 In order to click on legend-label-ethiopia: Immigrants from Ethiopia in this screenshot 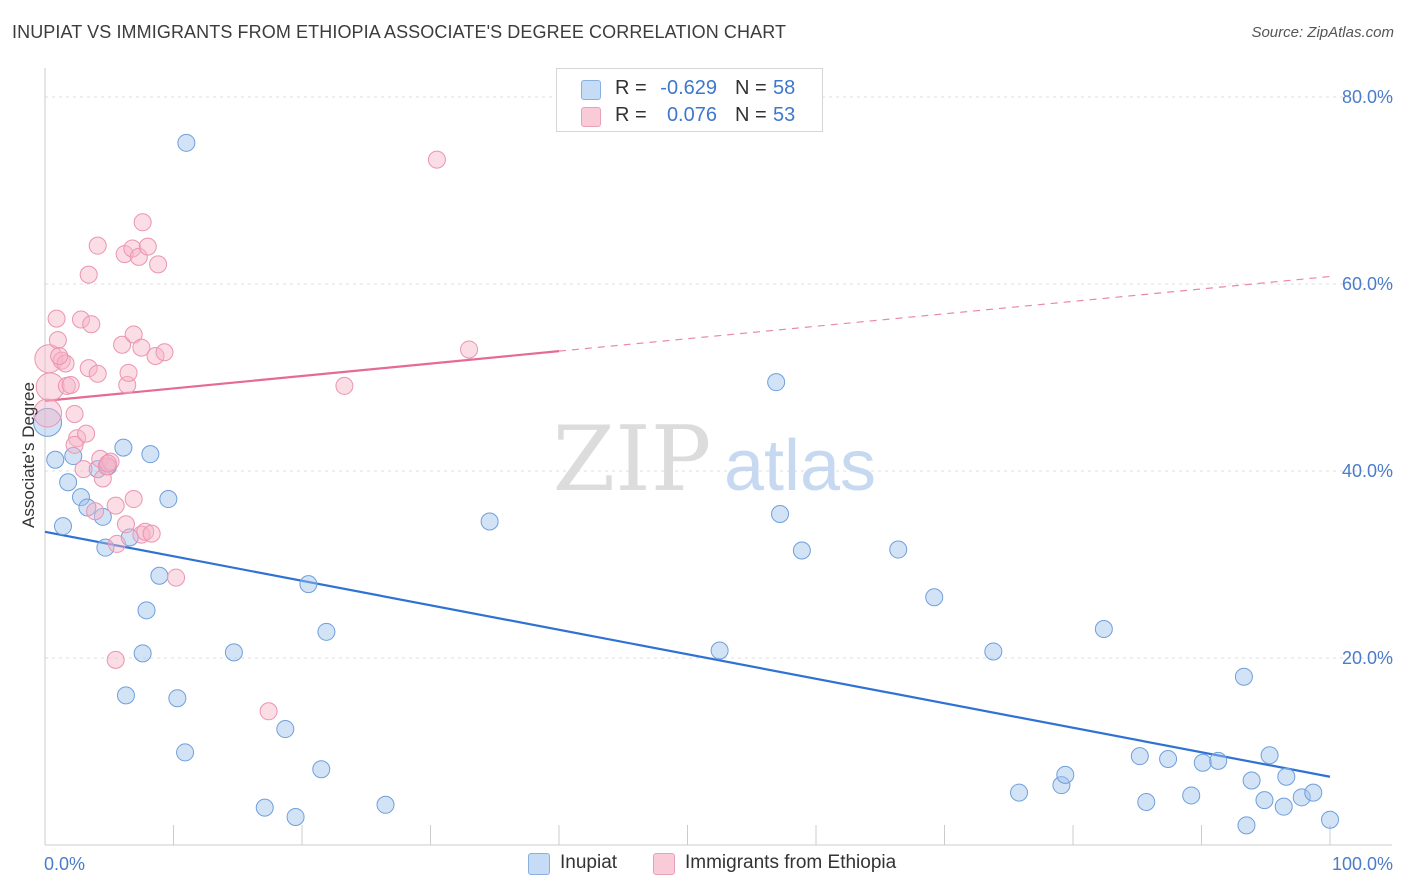, I will do `click(791, 862)`.